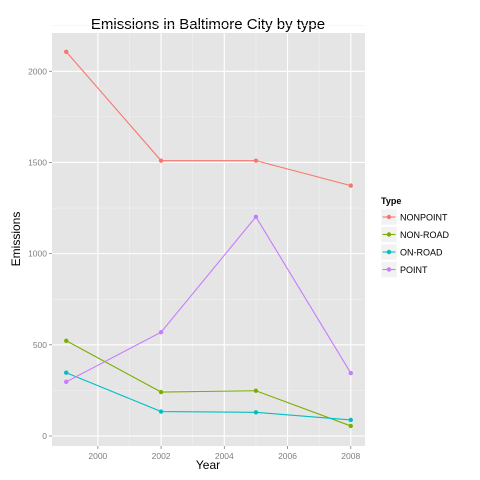 The width and height of the screenshot is (480, 480). What do you see at coordinates (16, 239) in the screenshot?
I see `y-axis-title: Emissions` at bounding box center [16, 239].